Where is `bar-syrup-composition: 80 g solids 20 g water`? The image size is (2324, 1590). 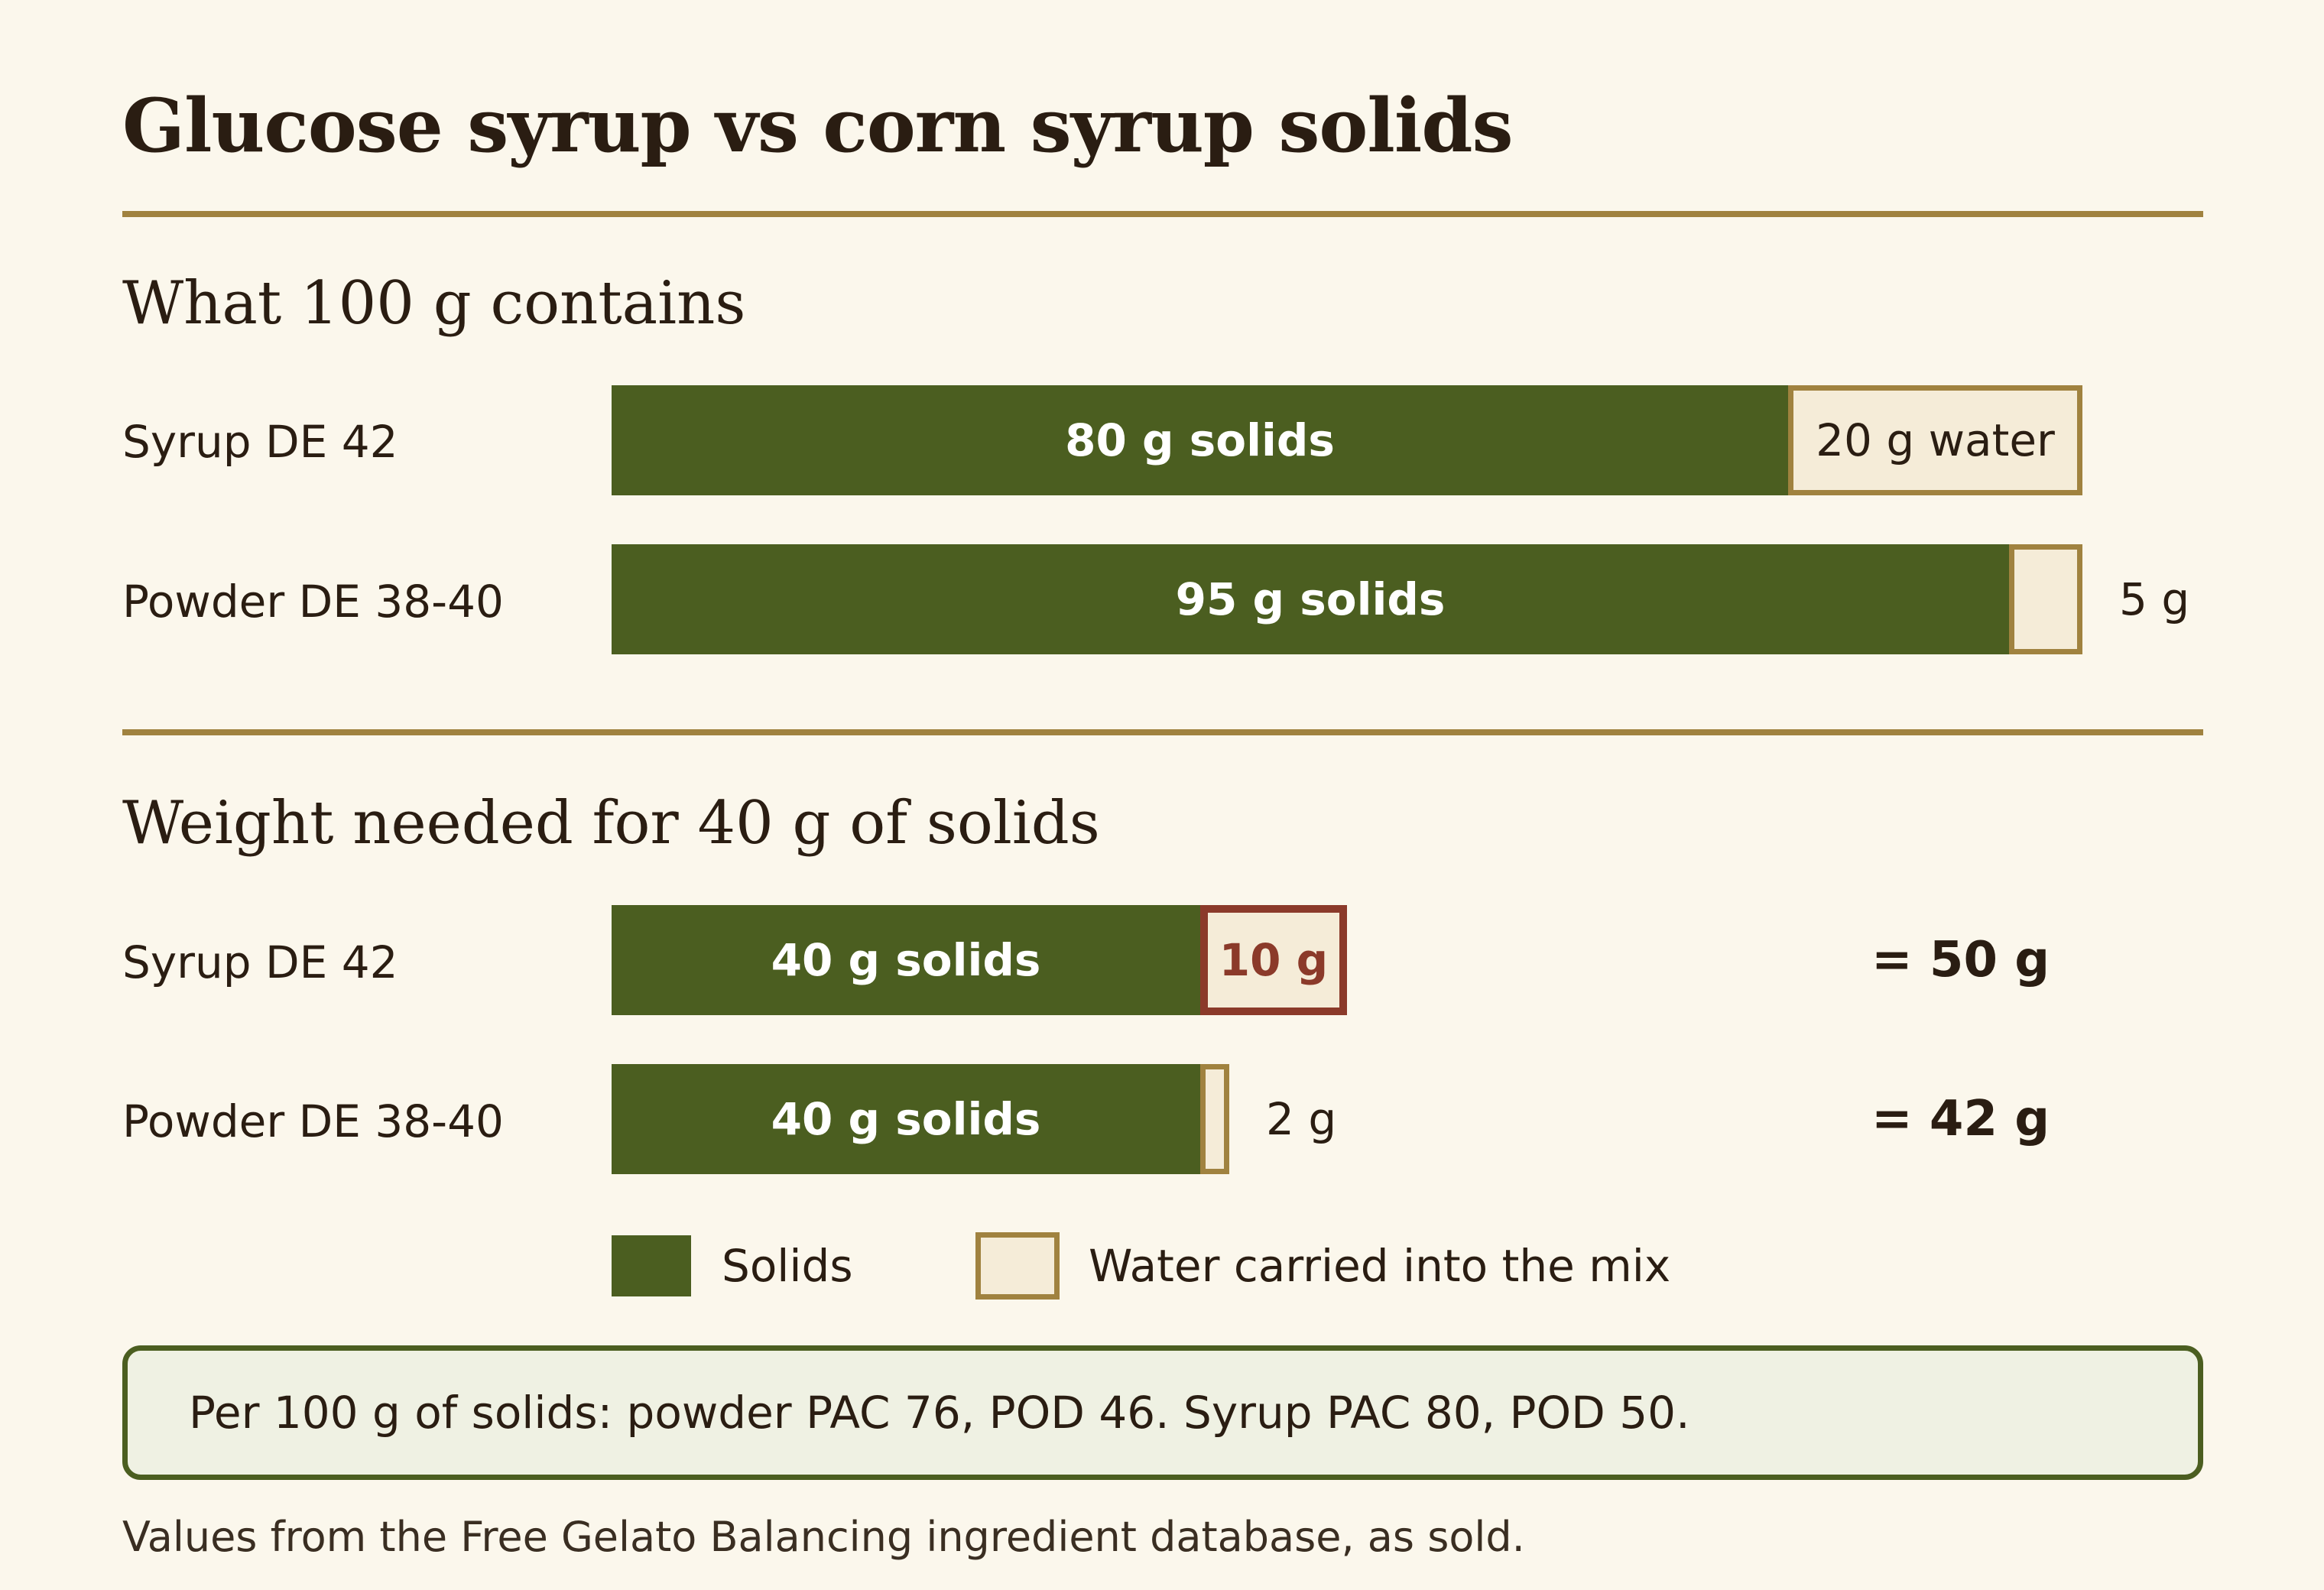
bar-syrup-composition: 80 g solids 20 g water is located at coordinates (1347, 440).